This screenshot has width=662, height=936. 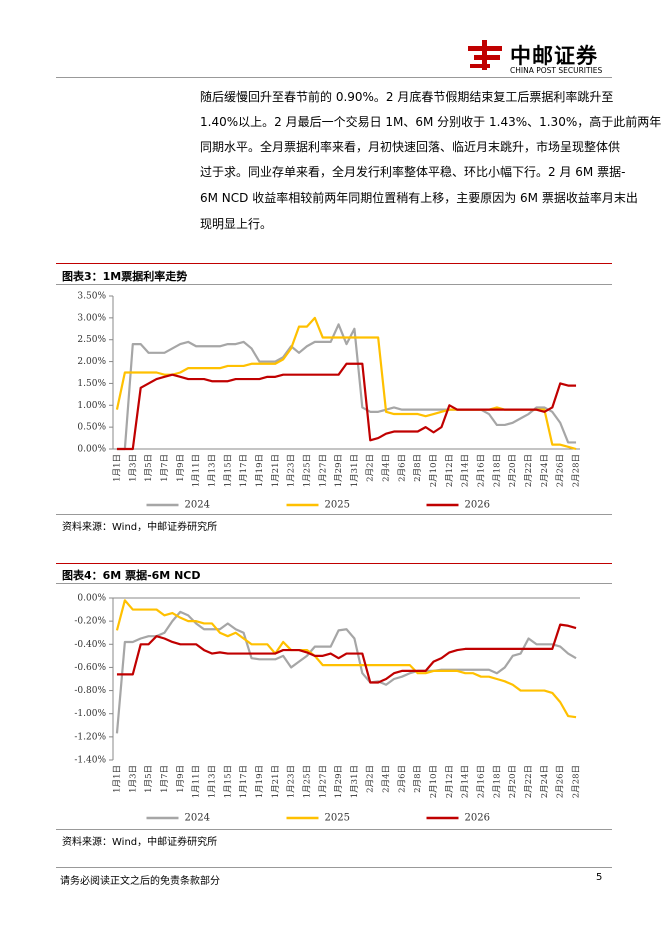 What do you see at coordinates (117, 779) in the screenshot?
I see `x-tick-label: 1月1日` at bounding box center [117, 779].